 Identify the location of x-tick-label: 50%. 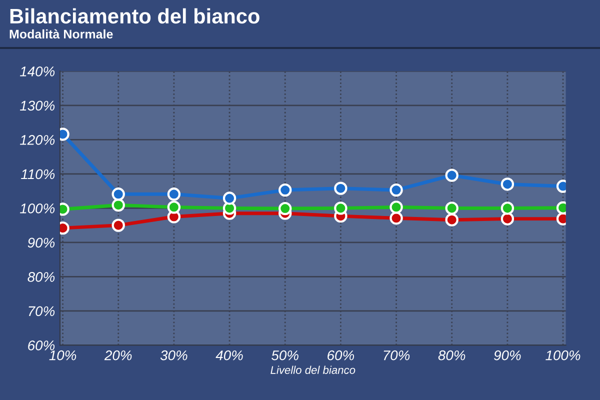
(285, 355).